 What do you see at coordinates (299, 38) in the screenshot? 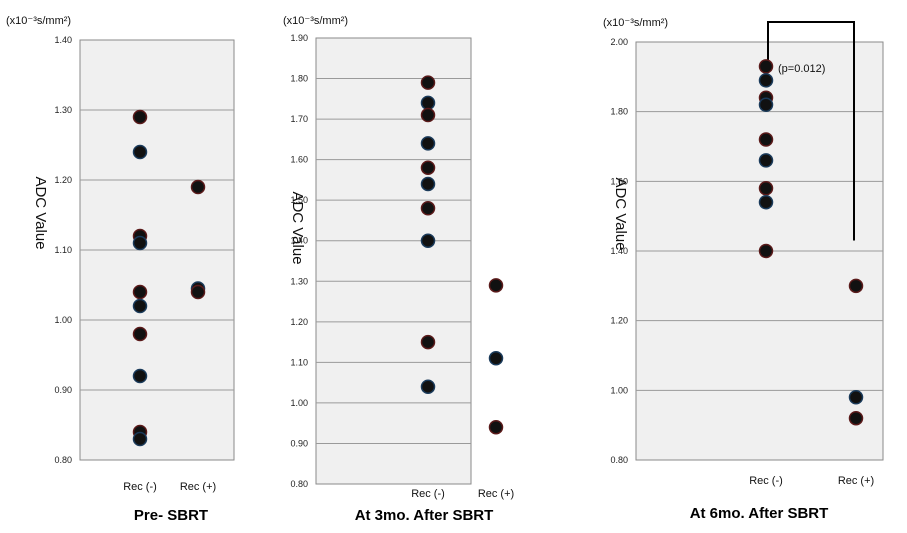
I see `y-tick-label: 1.90` at bounding box center [299, 38].